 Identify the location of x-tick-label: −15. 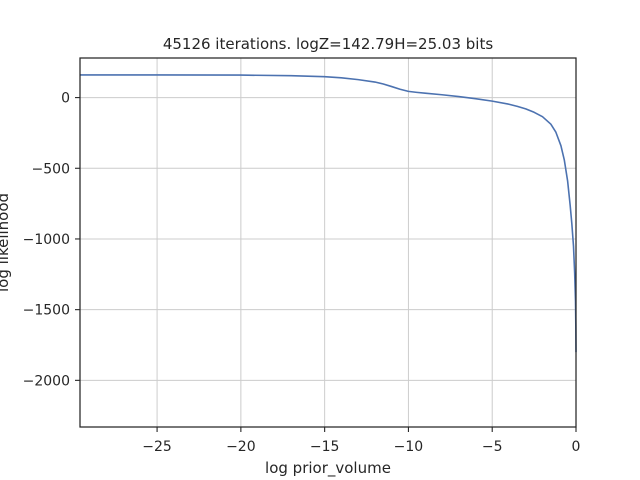
(325, 447).